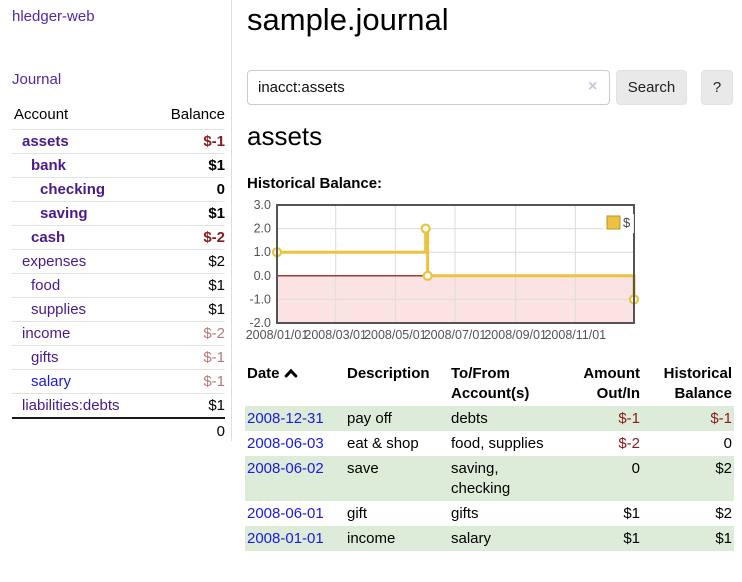 This screenshot has height=582, width=742. What do you see at coordinates (593, 86) in the screenshot?
I see `search-clear-icon: ×` at bounding box center [593, 86].